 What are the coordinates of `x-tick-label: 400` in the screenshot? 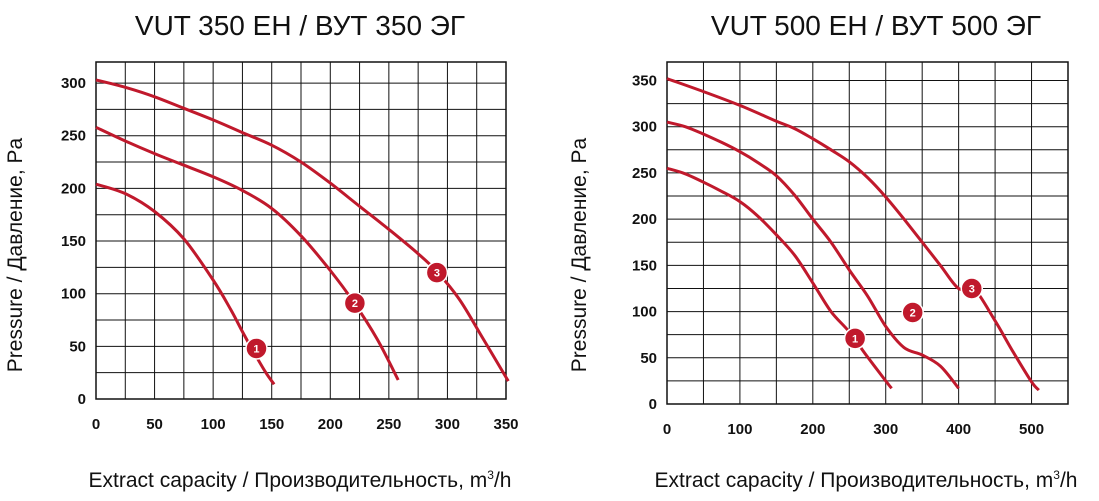 It's located at (958, 429).